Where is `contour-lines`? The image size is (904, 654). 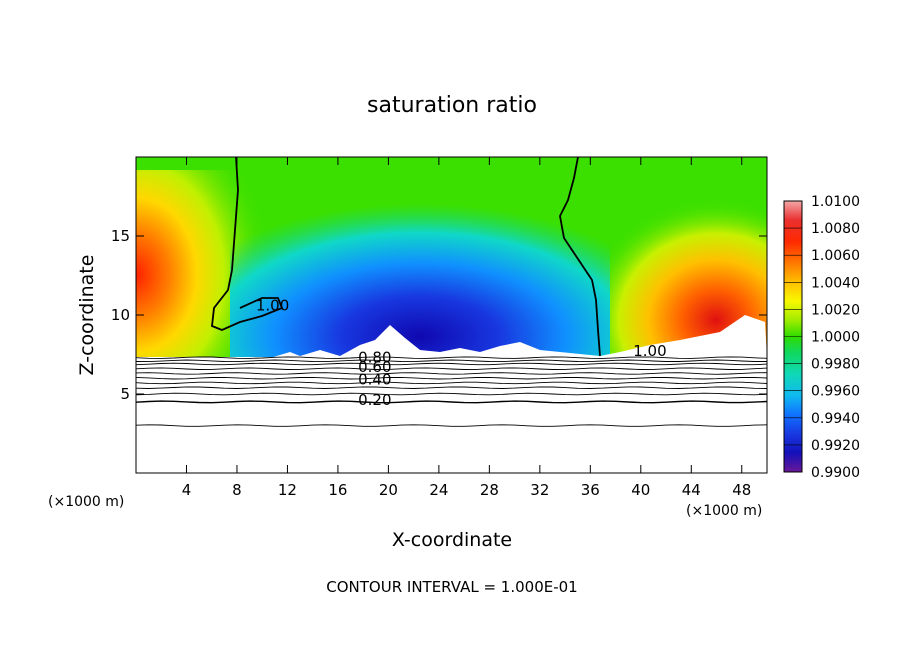 contour-lines is located at coordinates (451, 391).